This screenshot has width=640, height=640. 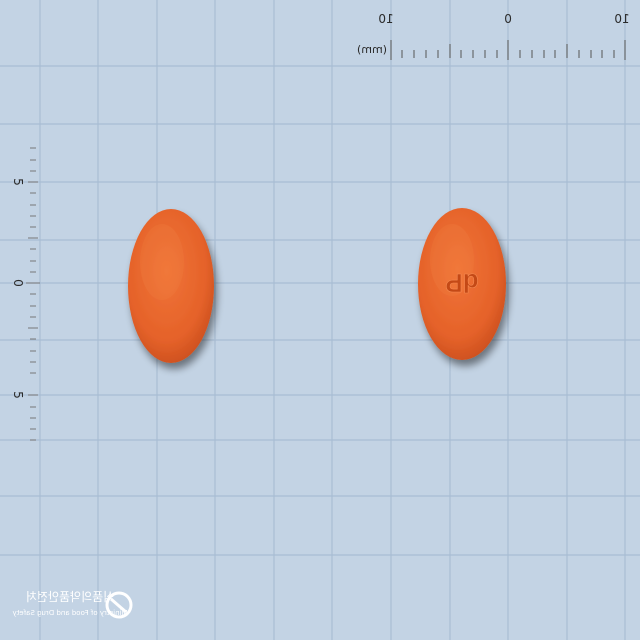 I want to click on ruler-left-label-bottom: 5, so click(x=18, y=395).